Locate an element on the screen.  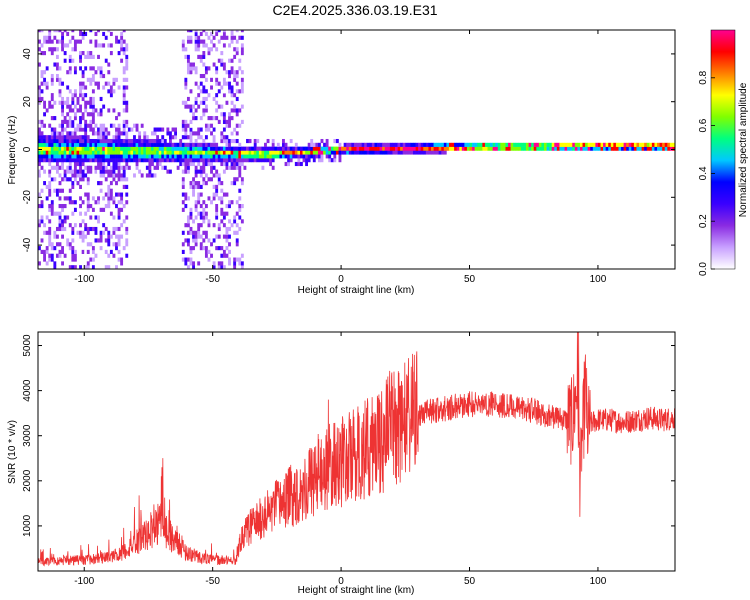
y-tick-label: 4000 is located at coordinates (27, 390).